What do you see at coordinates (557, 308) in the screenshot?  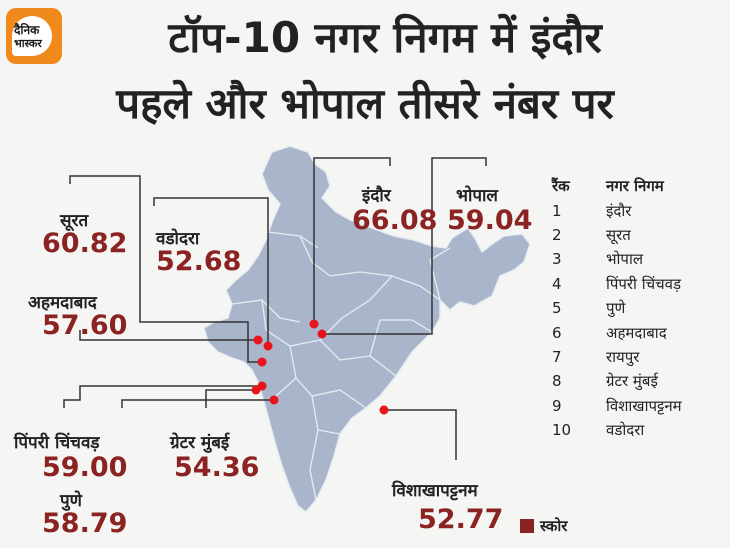 I see `rank-number: 5` at bounding box center [557, 308].